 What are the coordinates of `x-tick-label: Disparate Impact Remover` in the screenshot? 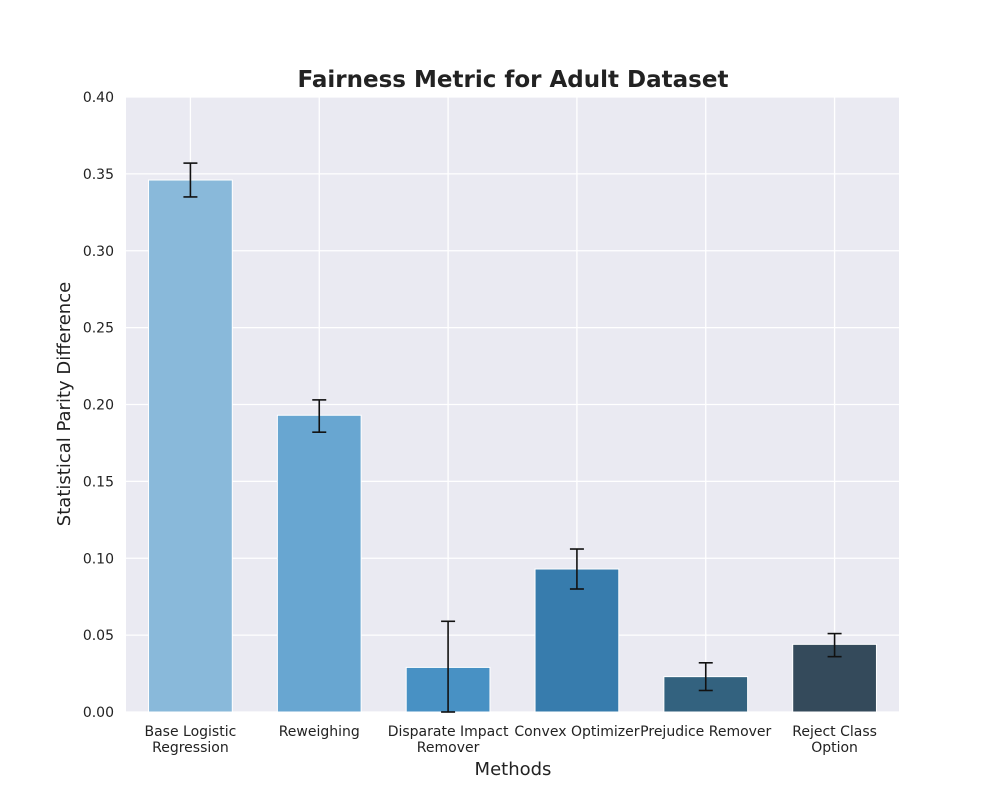 It's located at (448, 740).